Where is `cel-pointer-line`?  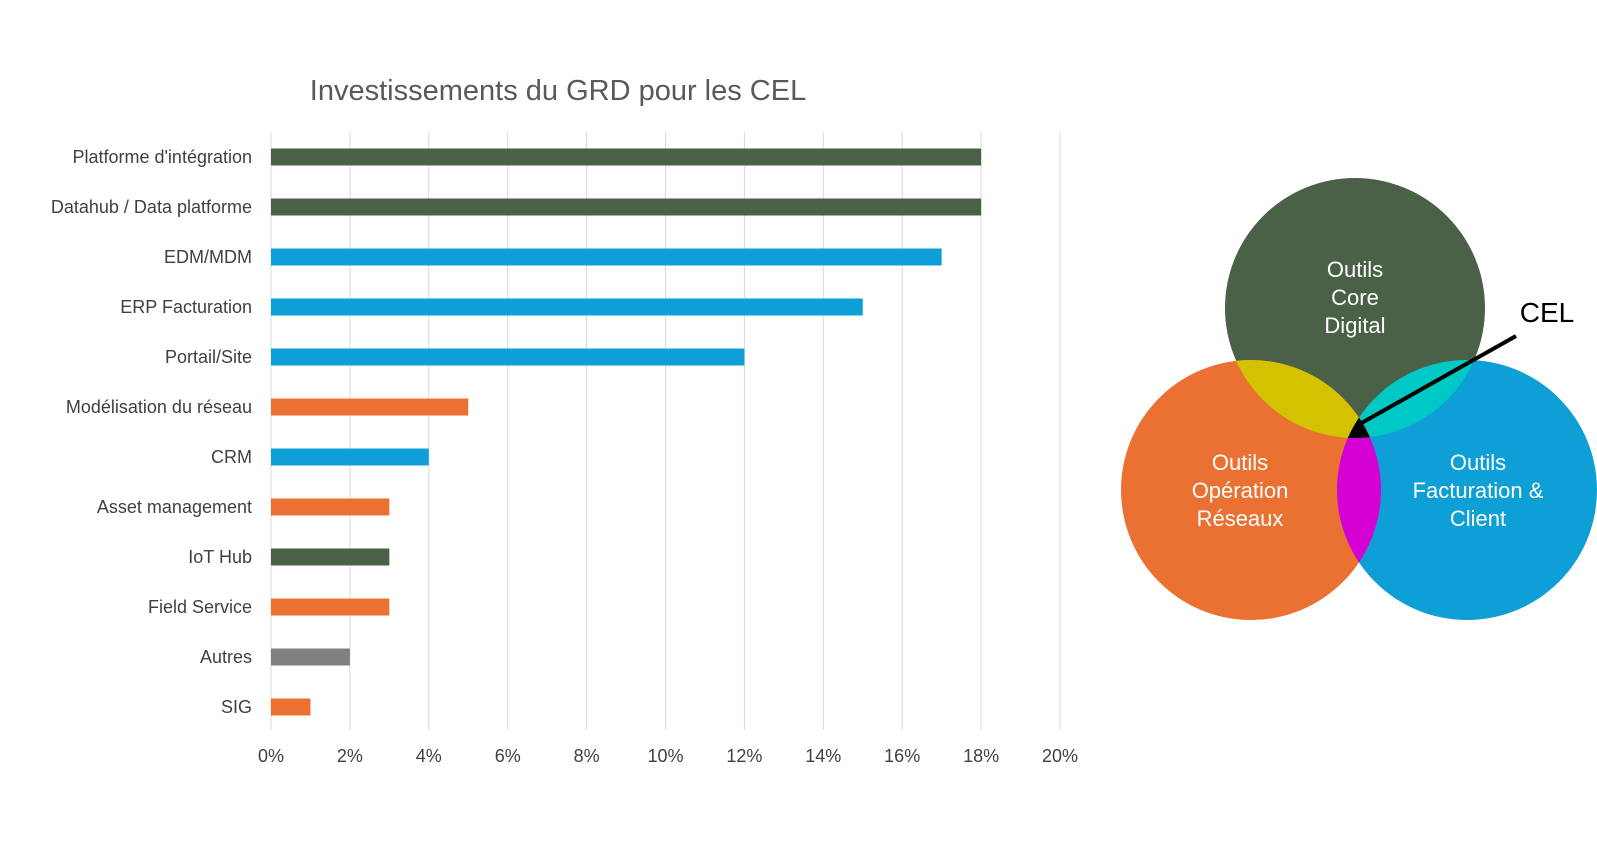
cel-pointer-line is located at coordinates (1437, 380).